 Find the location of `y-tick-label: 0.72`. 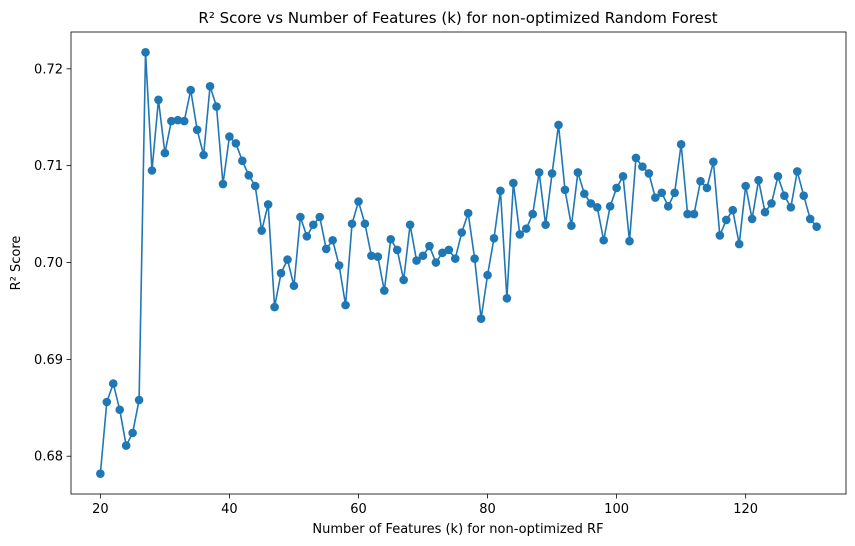

y-tick-label: 0.72 is located at coordinates (48, 69).